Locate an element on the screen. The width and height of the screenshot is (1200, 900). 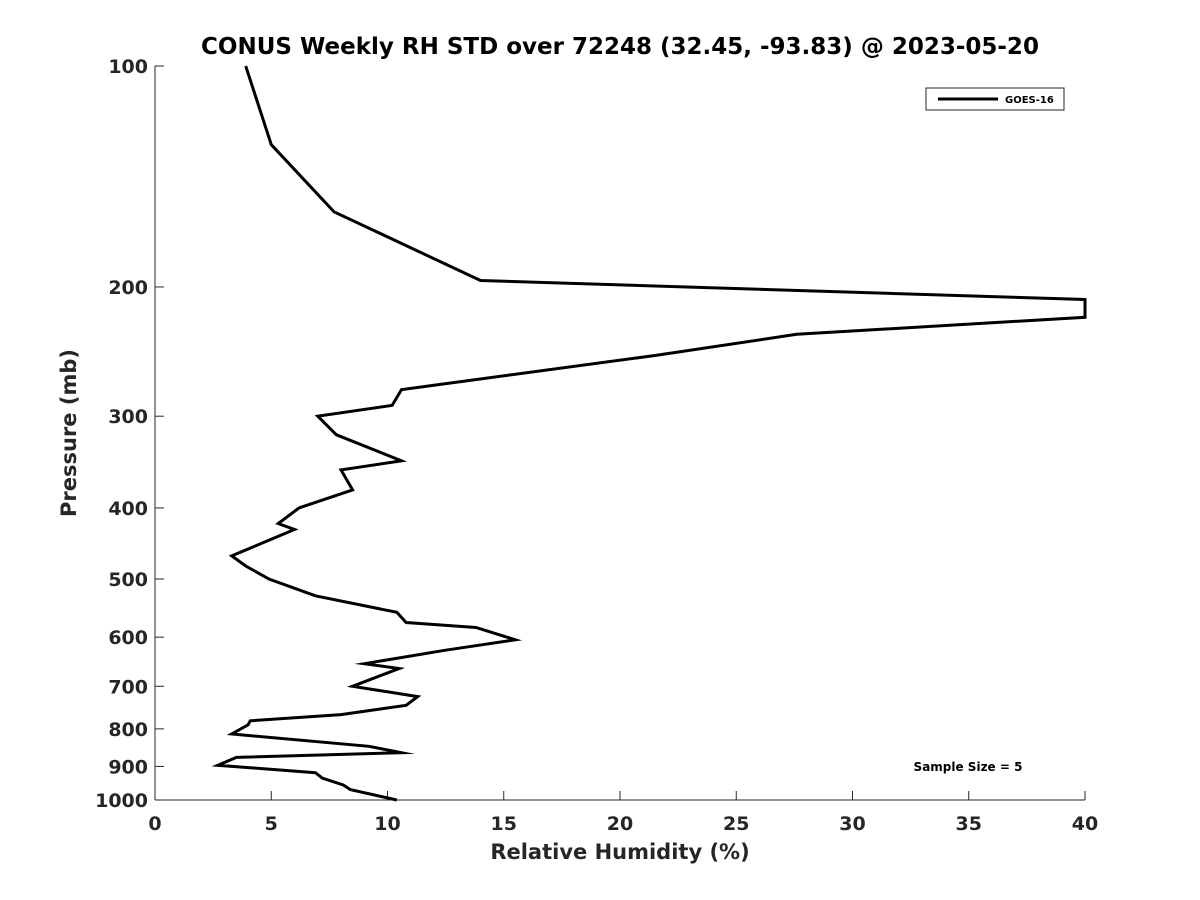
x-tick-label: 20 is located at coordinates (620, 824).